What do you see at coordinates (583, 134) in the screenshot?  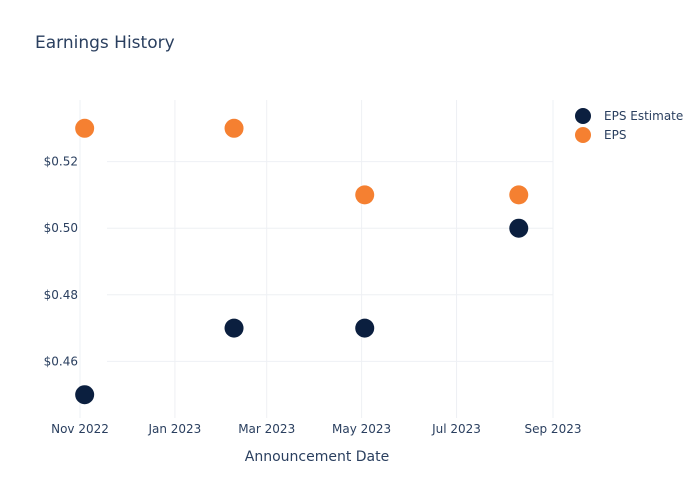 I see `legend-marker-eps-icon` at bounding box center [583, 134].